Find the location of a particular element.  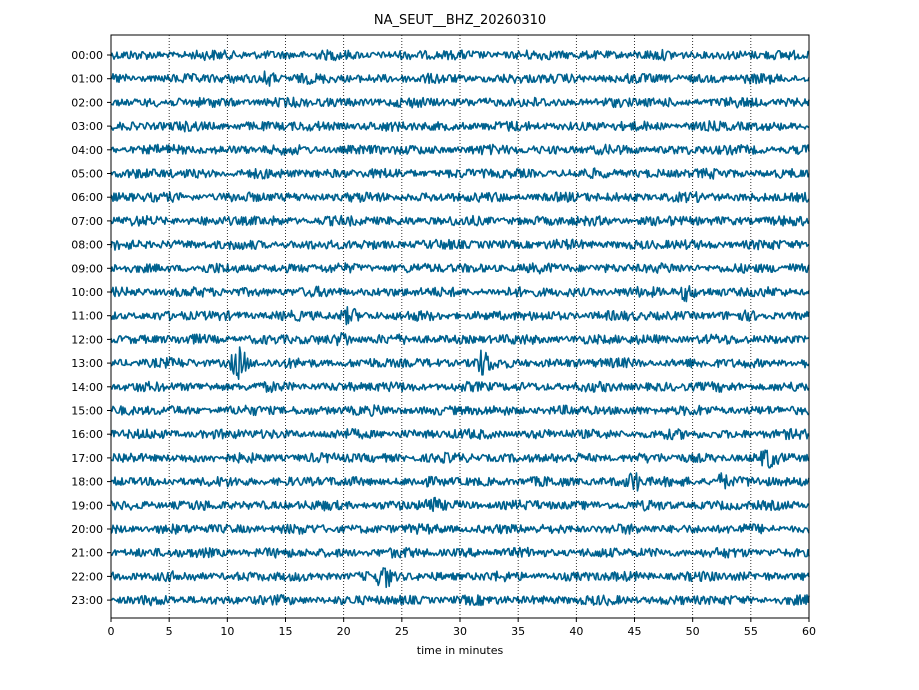

trace-2000 is located at coordinates (460, 529).